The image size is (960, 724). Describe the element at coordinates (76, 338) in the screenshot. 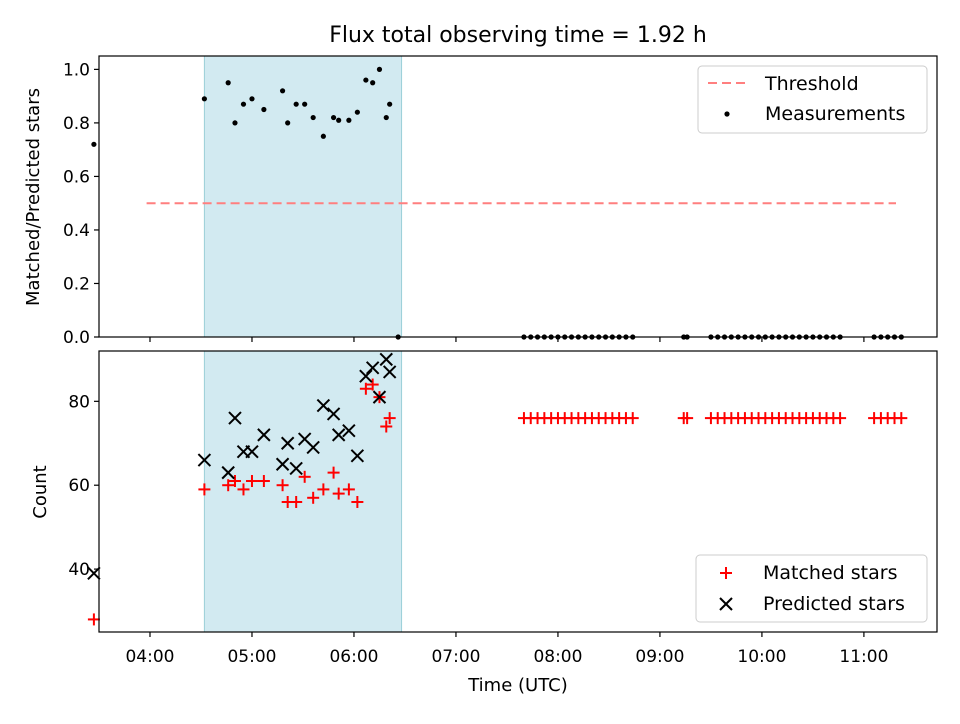

I see `top-y-tick-label: 0.0` at that location.